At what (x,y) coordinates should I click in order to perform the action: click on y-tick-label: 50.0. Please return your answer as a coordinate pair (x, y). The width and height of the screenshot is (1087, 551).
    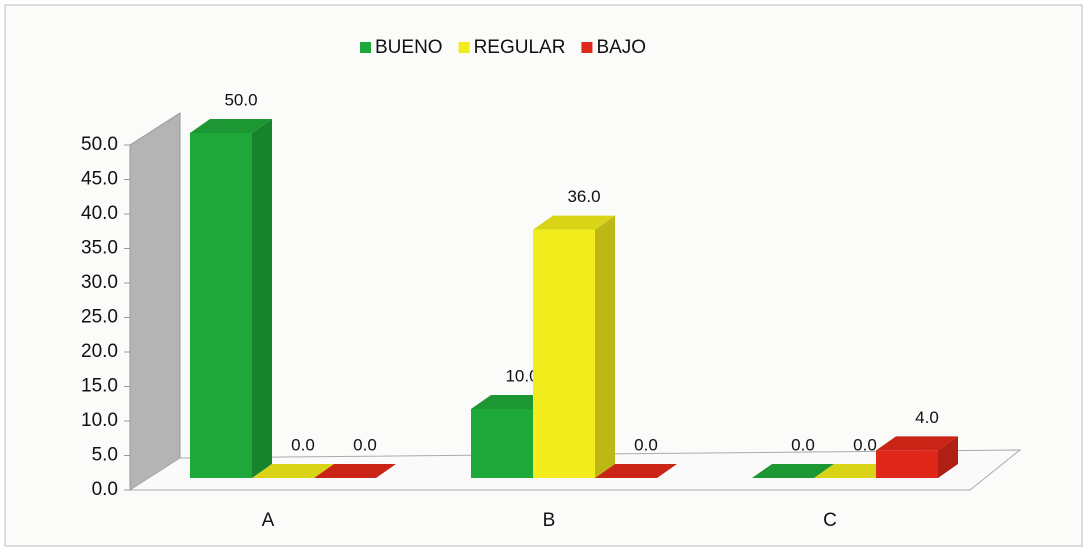
    Looking at the image, I should click on (99, 144).